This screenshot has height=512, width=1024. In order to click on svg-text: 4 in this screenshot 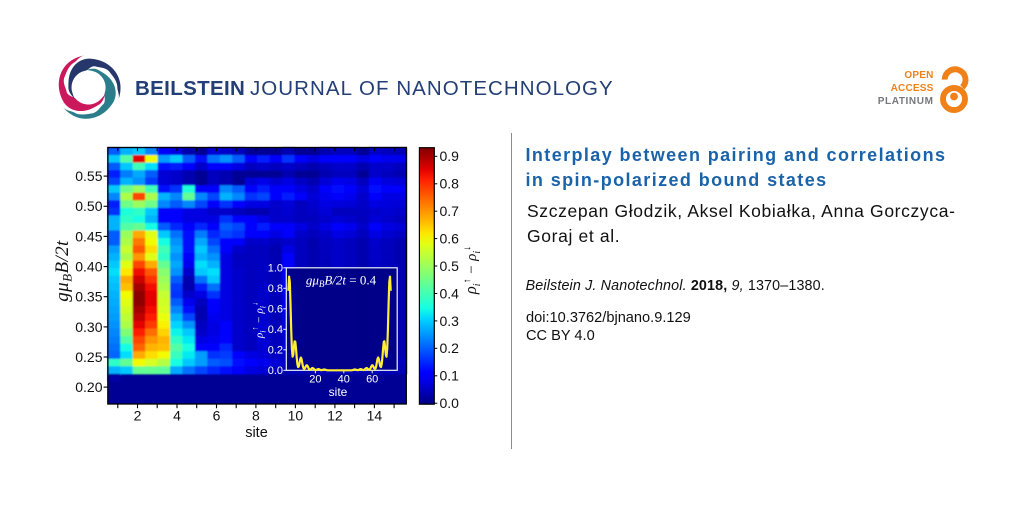, I will do `click(177, 416)`.